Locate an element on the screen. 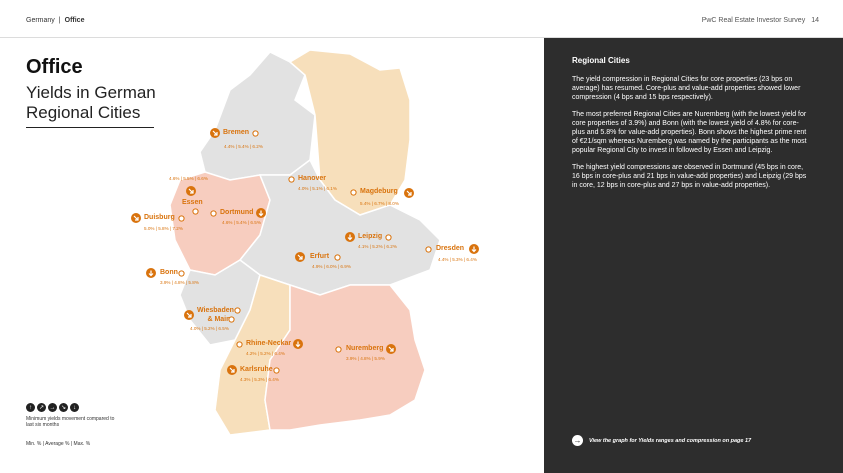 This screenshot has width=843, height=473. arrow-right-circle-icon: → is located at coordinates (577, 440).